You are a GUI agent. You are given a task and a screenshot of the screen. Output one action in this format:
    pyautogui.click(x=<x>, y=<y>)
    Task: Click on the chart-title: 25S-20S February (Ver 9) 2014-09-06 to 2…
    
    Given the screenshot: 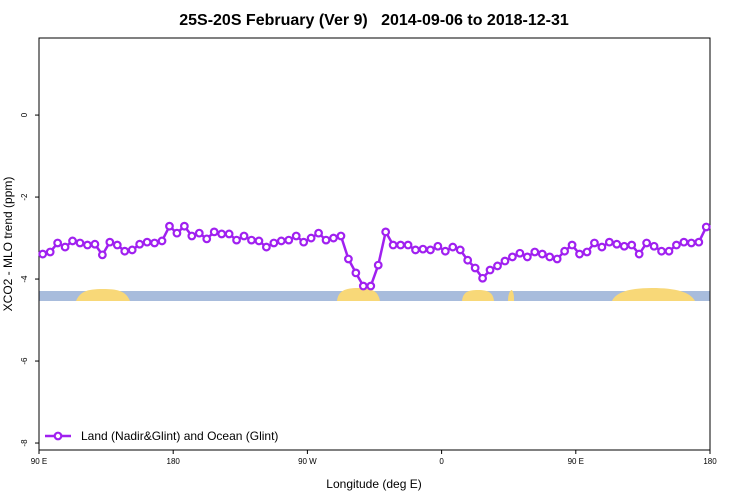 What is the action you would take?
    pyautogui.click(x=374, y=20)
    